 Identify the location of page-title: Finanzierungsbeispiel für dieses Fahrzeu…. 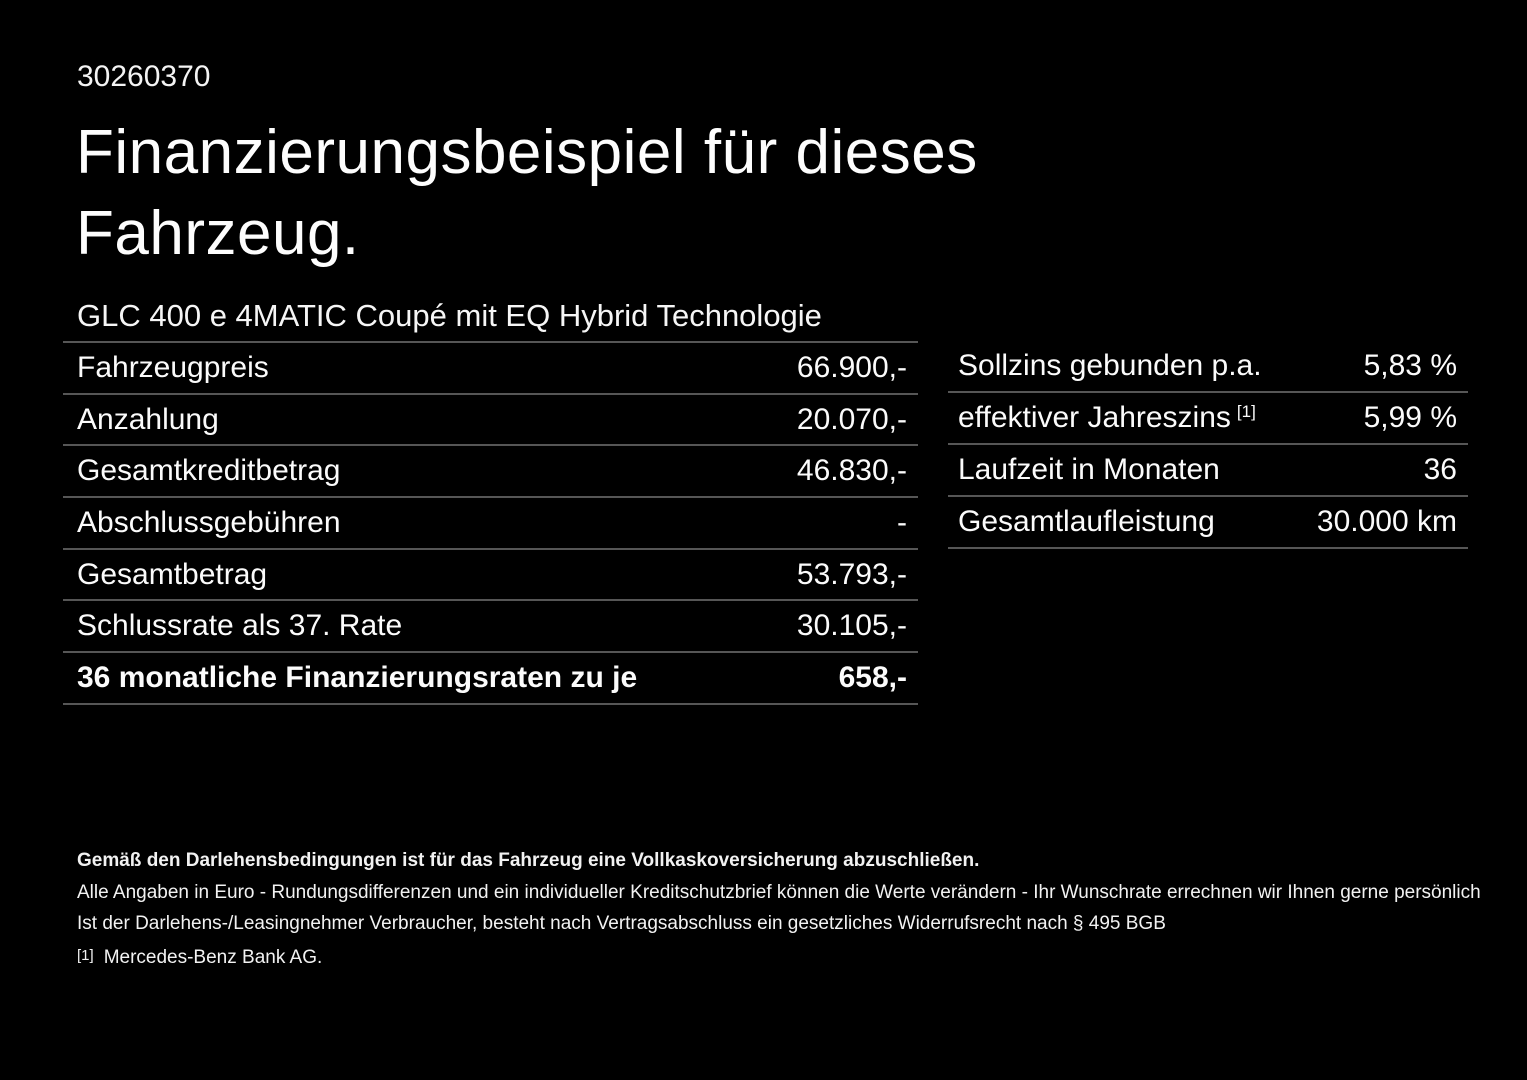
(527, 193).